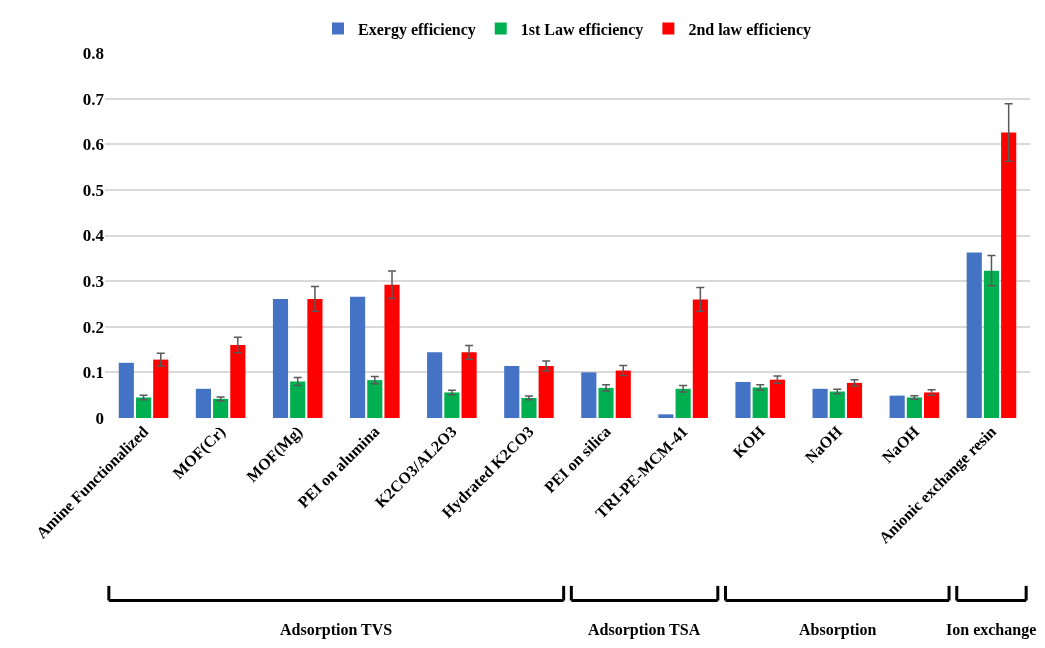 The image size is (1045, 648). Describe the element at coordinates (417, 29) in the screenshot. I see `legend-label: Exergy efficiency` at that location.